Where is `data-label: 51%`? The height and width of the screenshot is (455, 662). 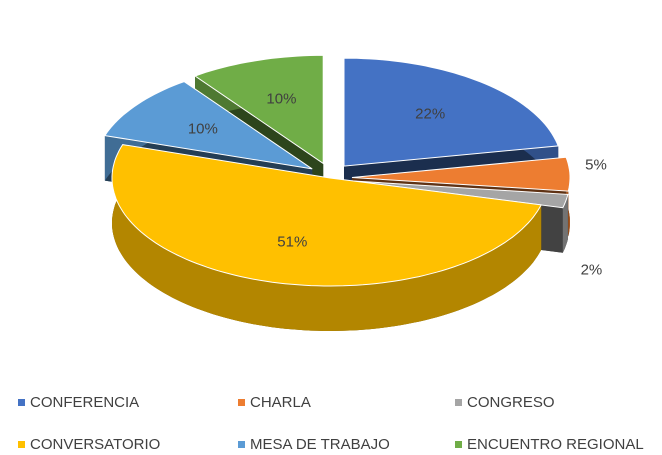 data-label: 51% is located at coordinates (292, 241).